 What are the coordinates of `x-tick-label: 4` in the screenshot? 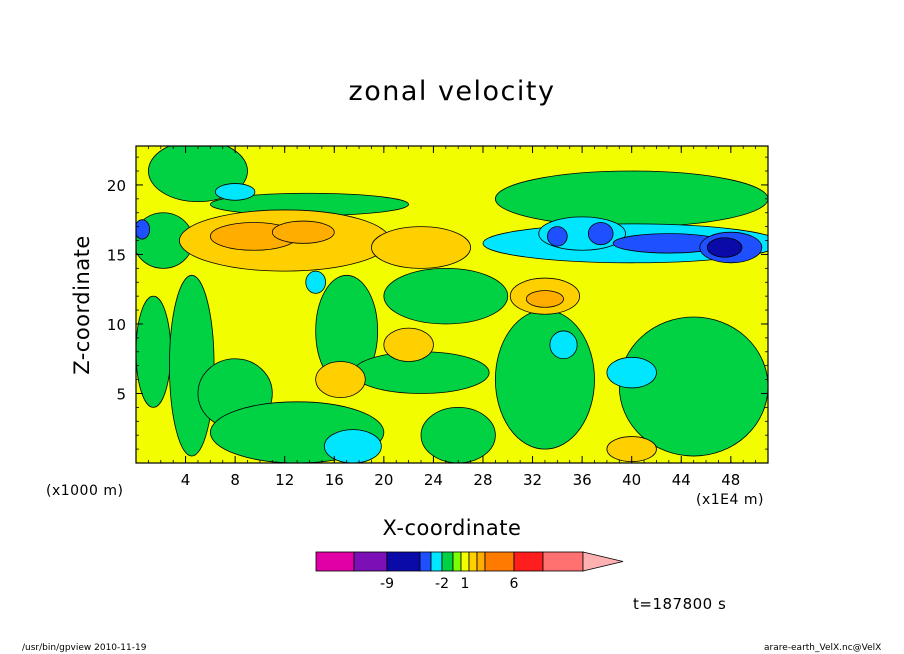 It's located at (186, 480).